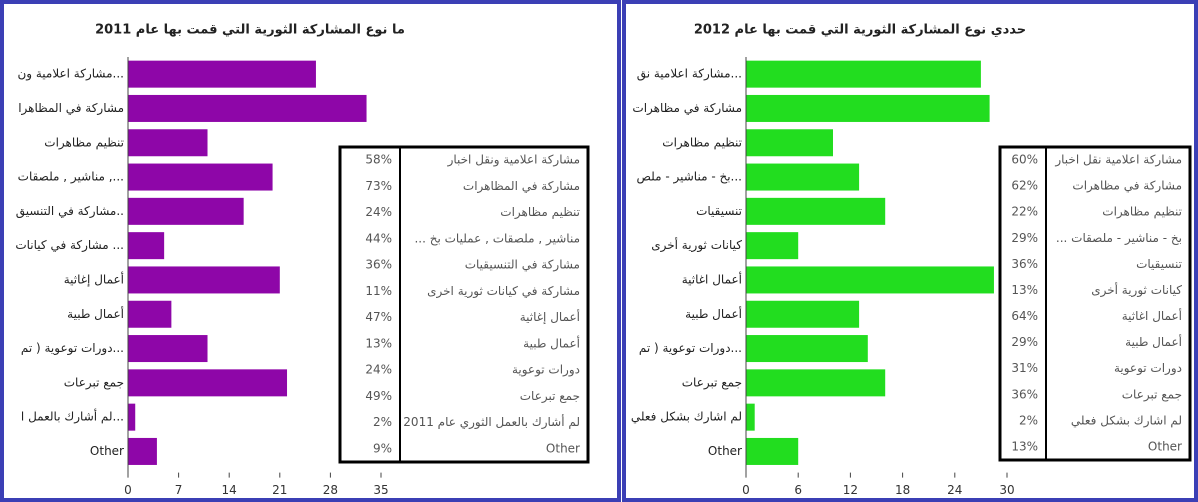 The width and height of the screenshot is (1198, 502). What do you see at coordinates (1126, 420) in the screenshot?
I see `table-label: لم اشارك بشكل فعلي` at bounding box center [1126, 420].